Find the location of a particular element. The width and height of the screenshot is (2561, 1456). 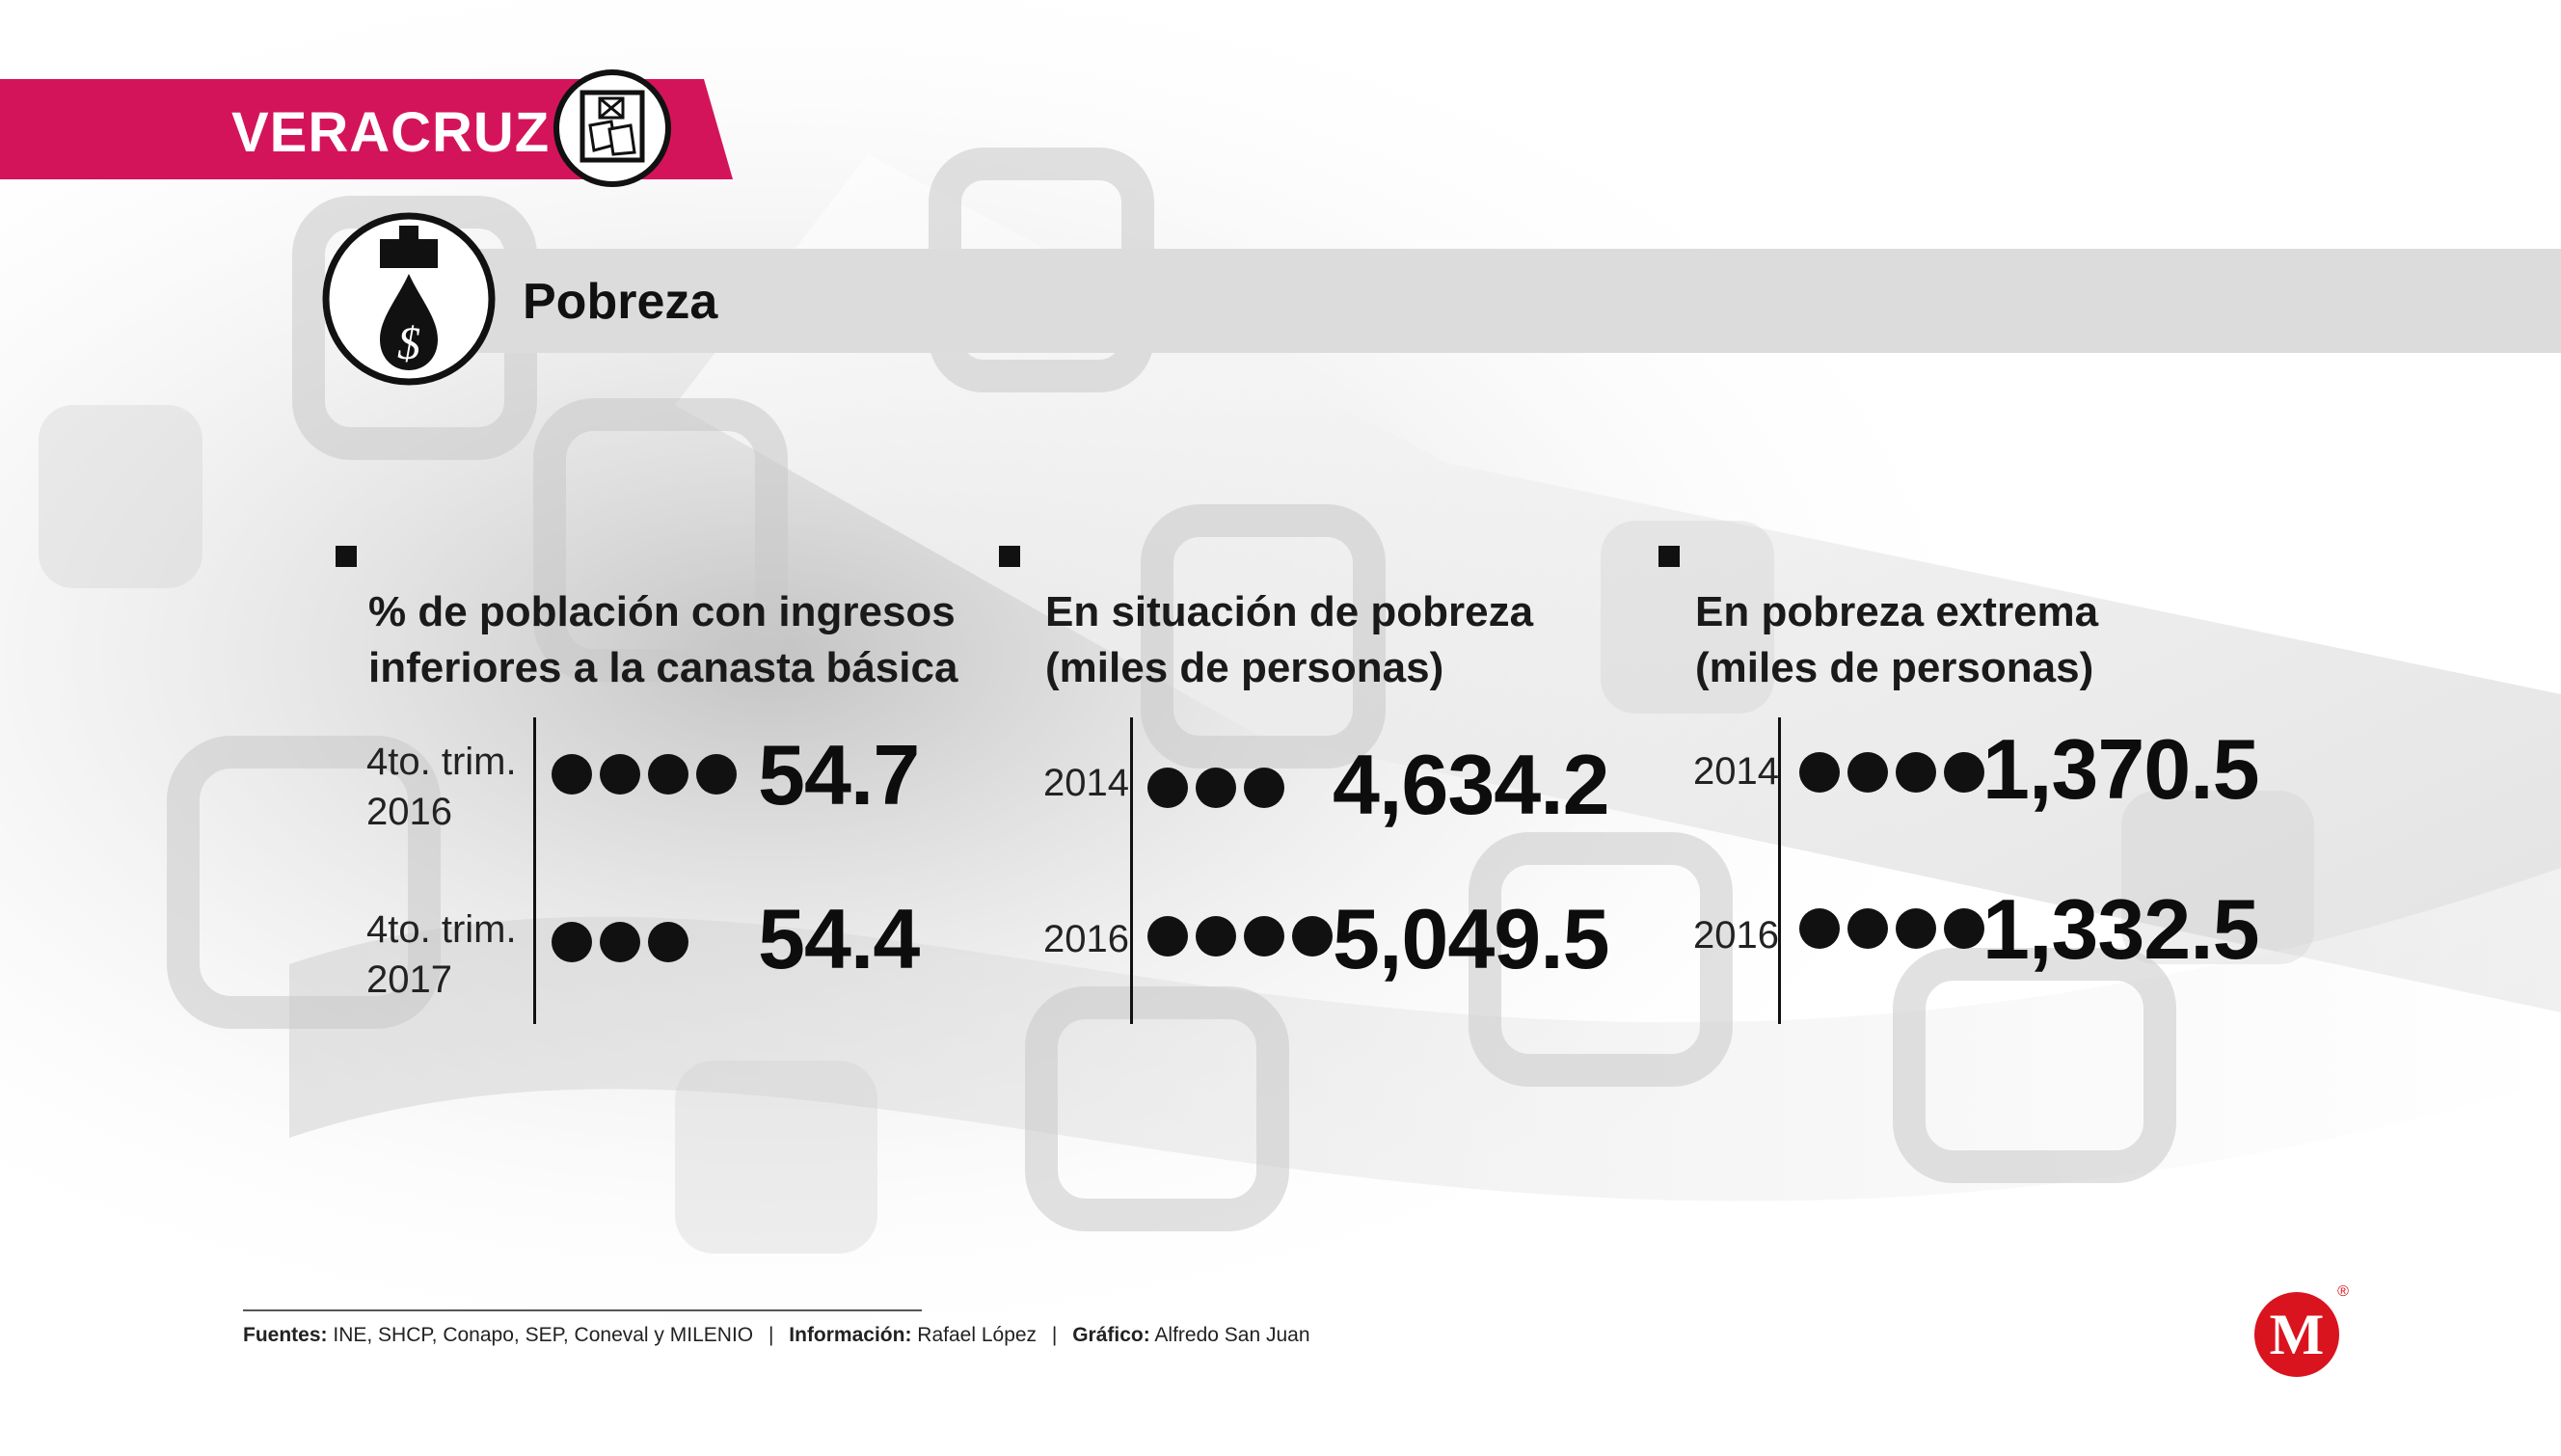

panel-heading: En pobreza extrema (miles de personas) is located at coordinates (1878, 612).